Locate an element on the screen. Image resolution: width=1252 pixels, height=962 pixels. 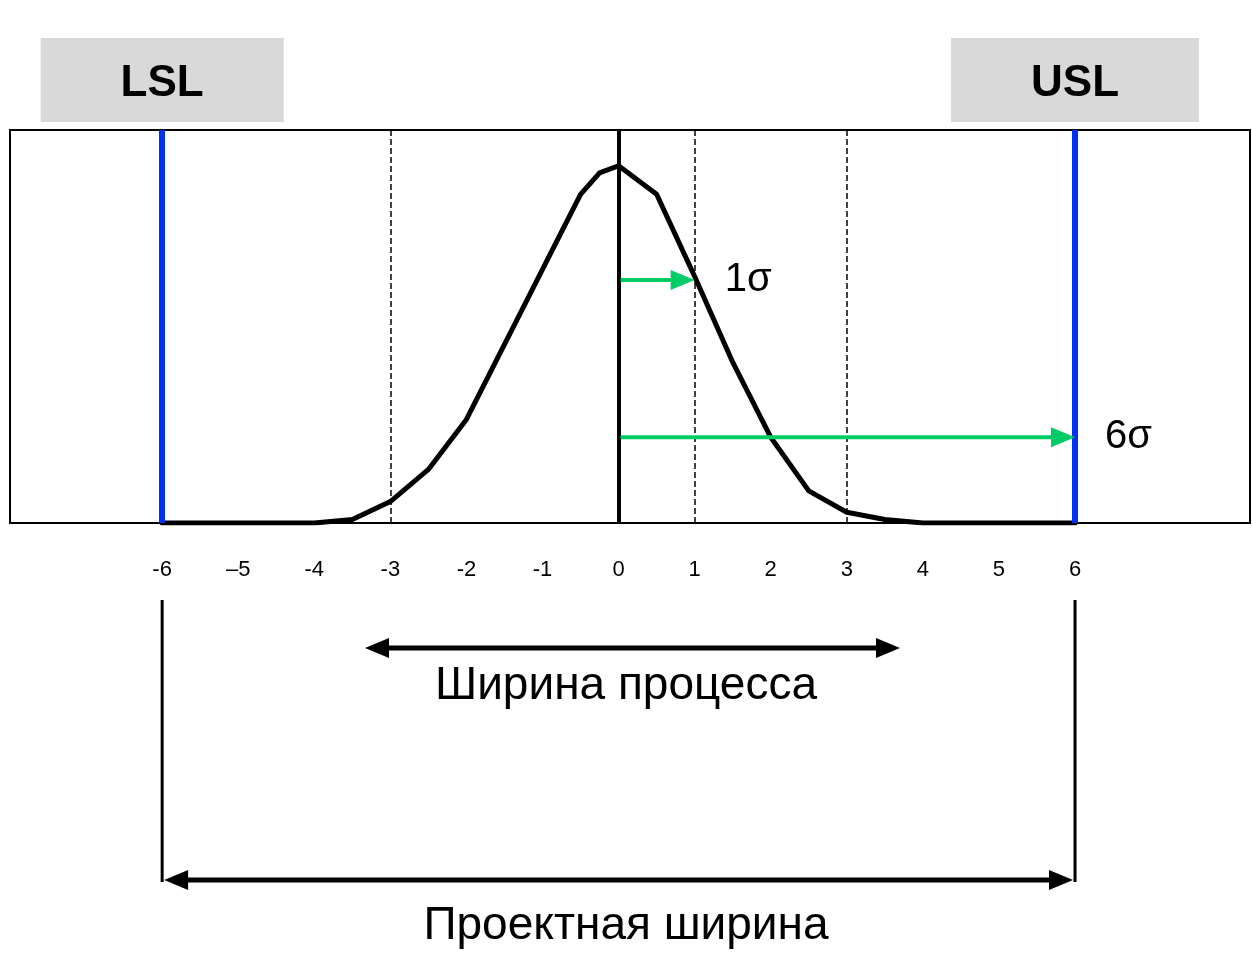
x-tick-label: 4 is located at coordinates (923, 568).